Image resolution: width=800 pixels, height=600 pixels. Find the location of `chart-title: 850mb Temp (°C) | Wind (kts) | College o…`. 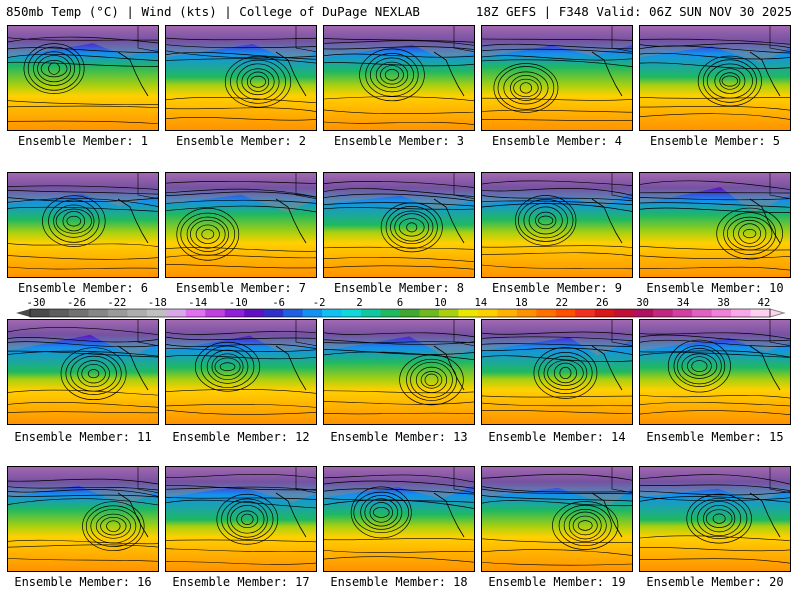

chart-title: 850mb Temp (°C) | Wind (kts) | College o… is located at coordinates (213, 11).